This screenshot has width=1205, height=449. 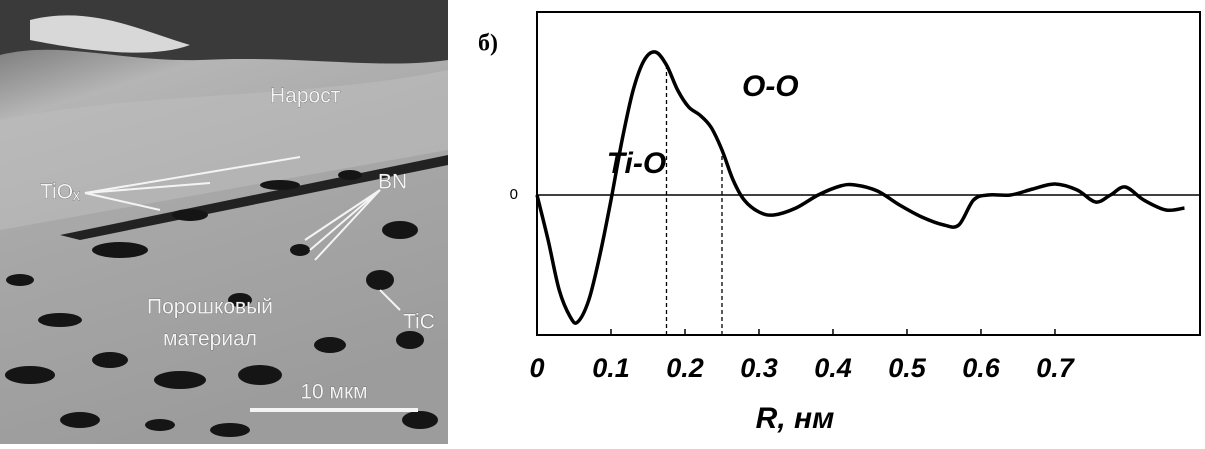 What do you see at coordinates (514, 194) in the screenshot?
I see `y-tick-label: 0` at bounding box center [514, 194].